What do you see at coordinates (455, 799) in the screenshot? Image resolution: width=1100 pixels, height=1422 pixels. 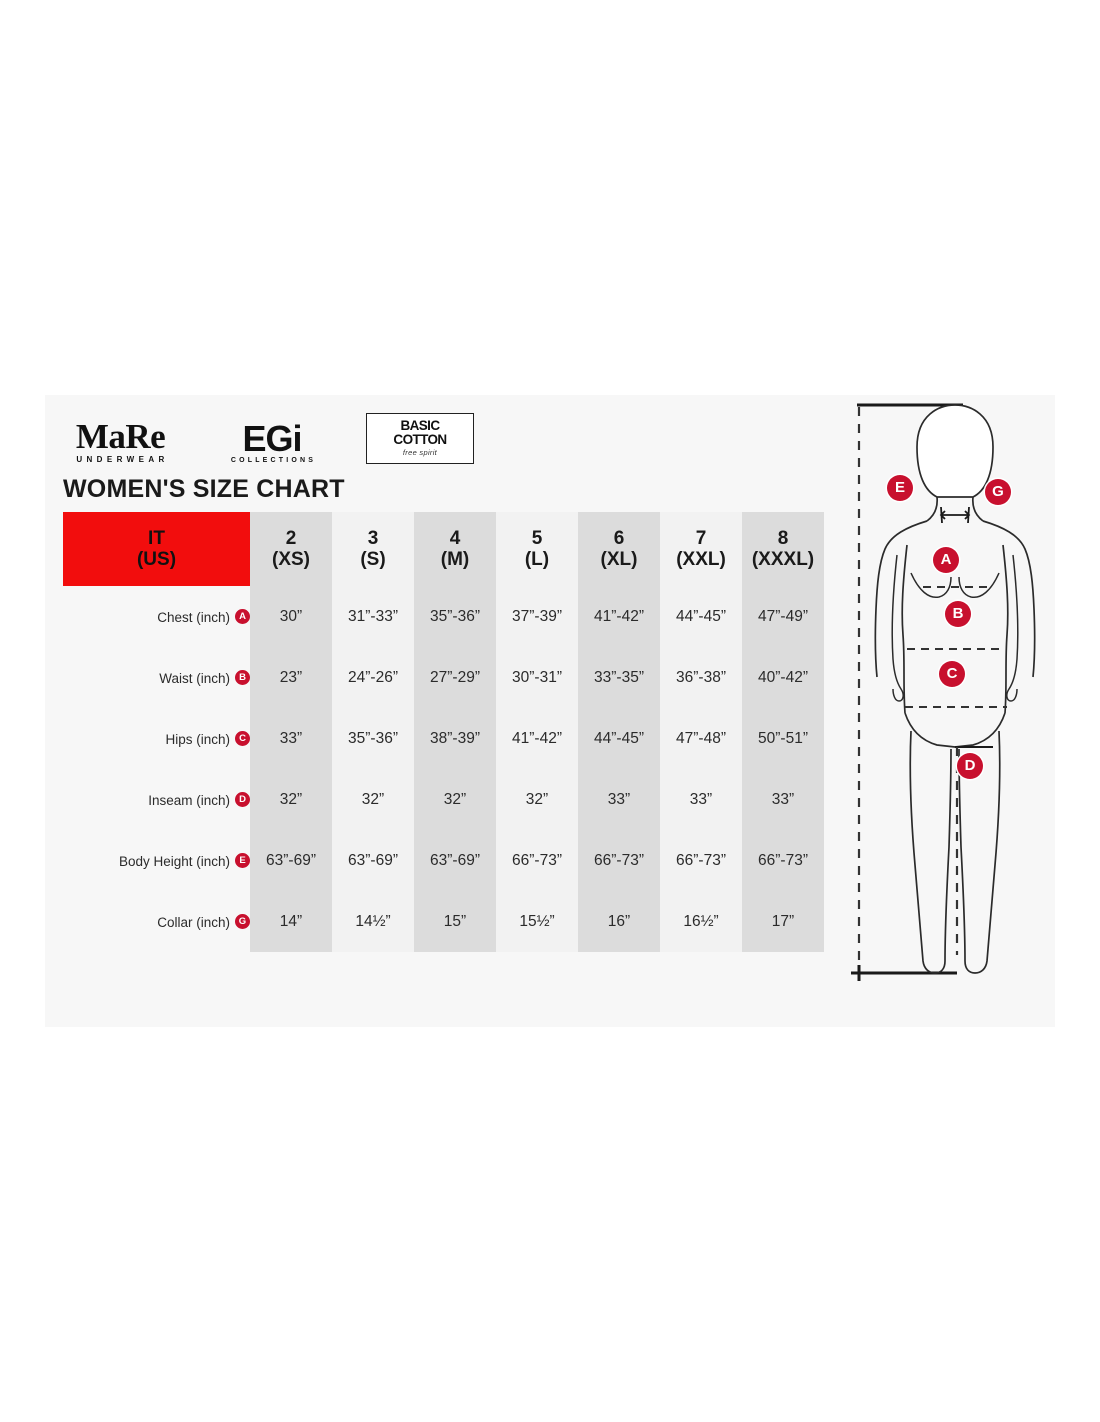 I see `cell-inseam-4: 32”` at bounding box center [455, 799].